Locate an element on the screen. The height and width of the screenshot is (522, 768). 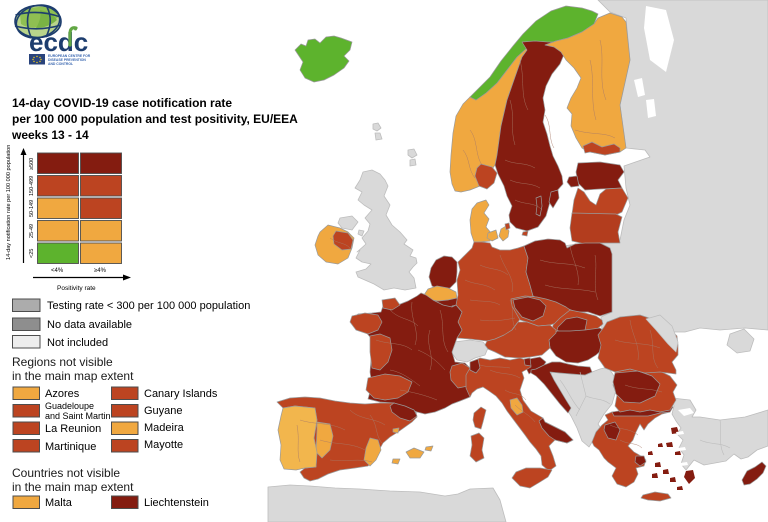
svg-text: 25-49 is located at coordinates (32, 231).